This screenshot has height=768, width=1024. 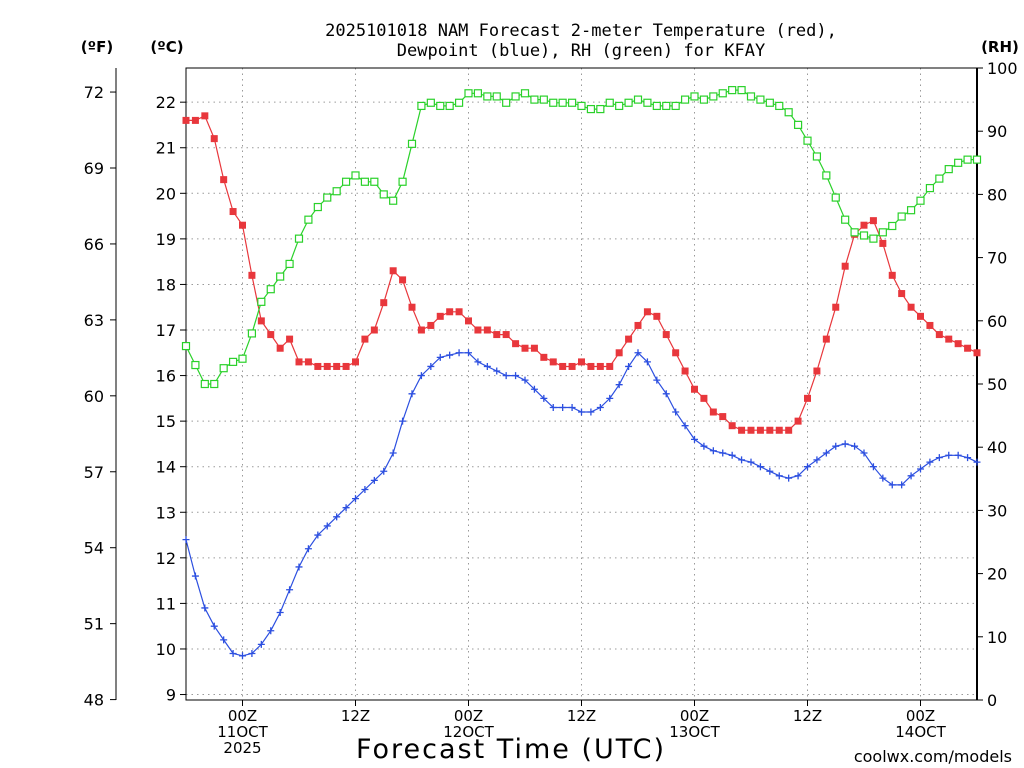 I want to click on rh-tick-label: 90, so click(x=997, y=131).